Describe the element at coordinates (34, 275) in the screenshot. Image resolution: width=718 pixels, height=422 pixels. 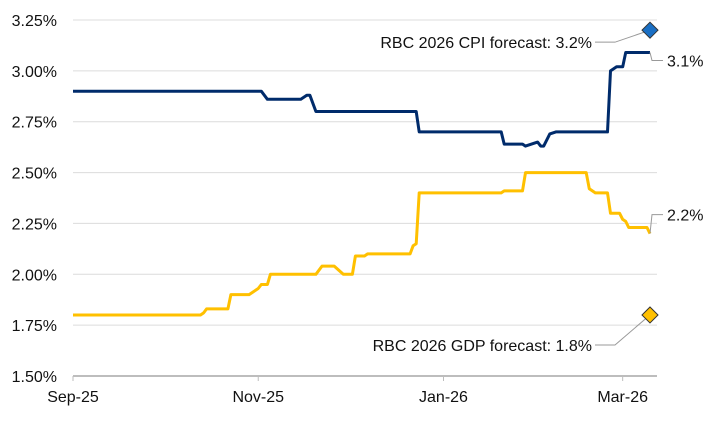
I see `y-tick-label: 2.00%` at that location.